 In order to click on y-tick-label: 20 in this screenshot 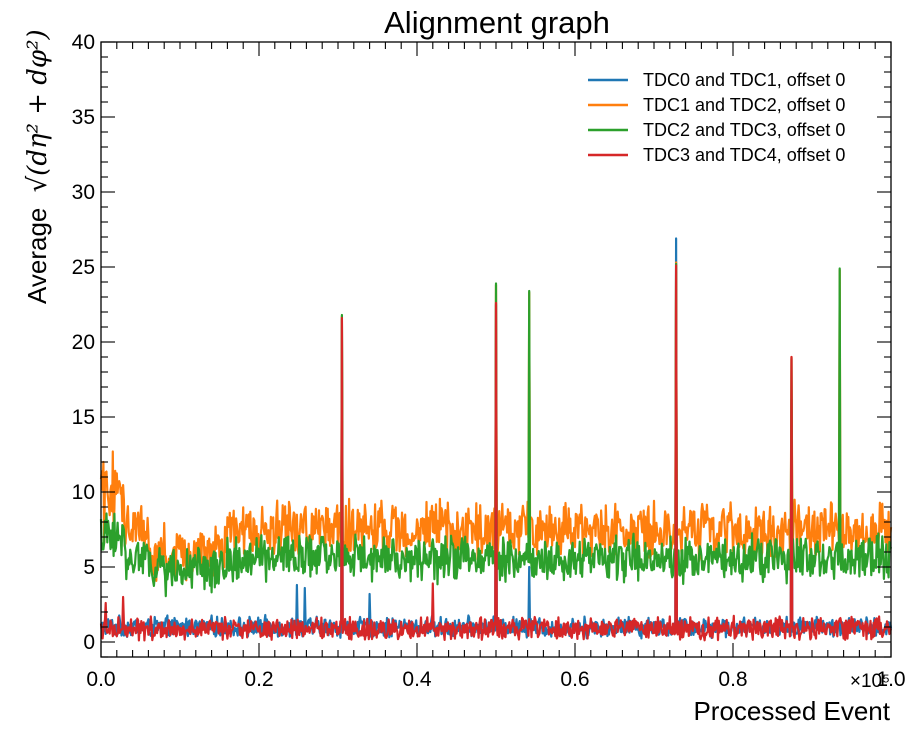, I will do `click(83, 342)`.